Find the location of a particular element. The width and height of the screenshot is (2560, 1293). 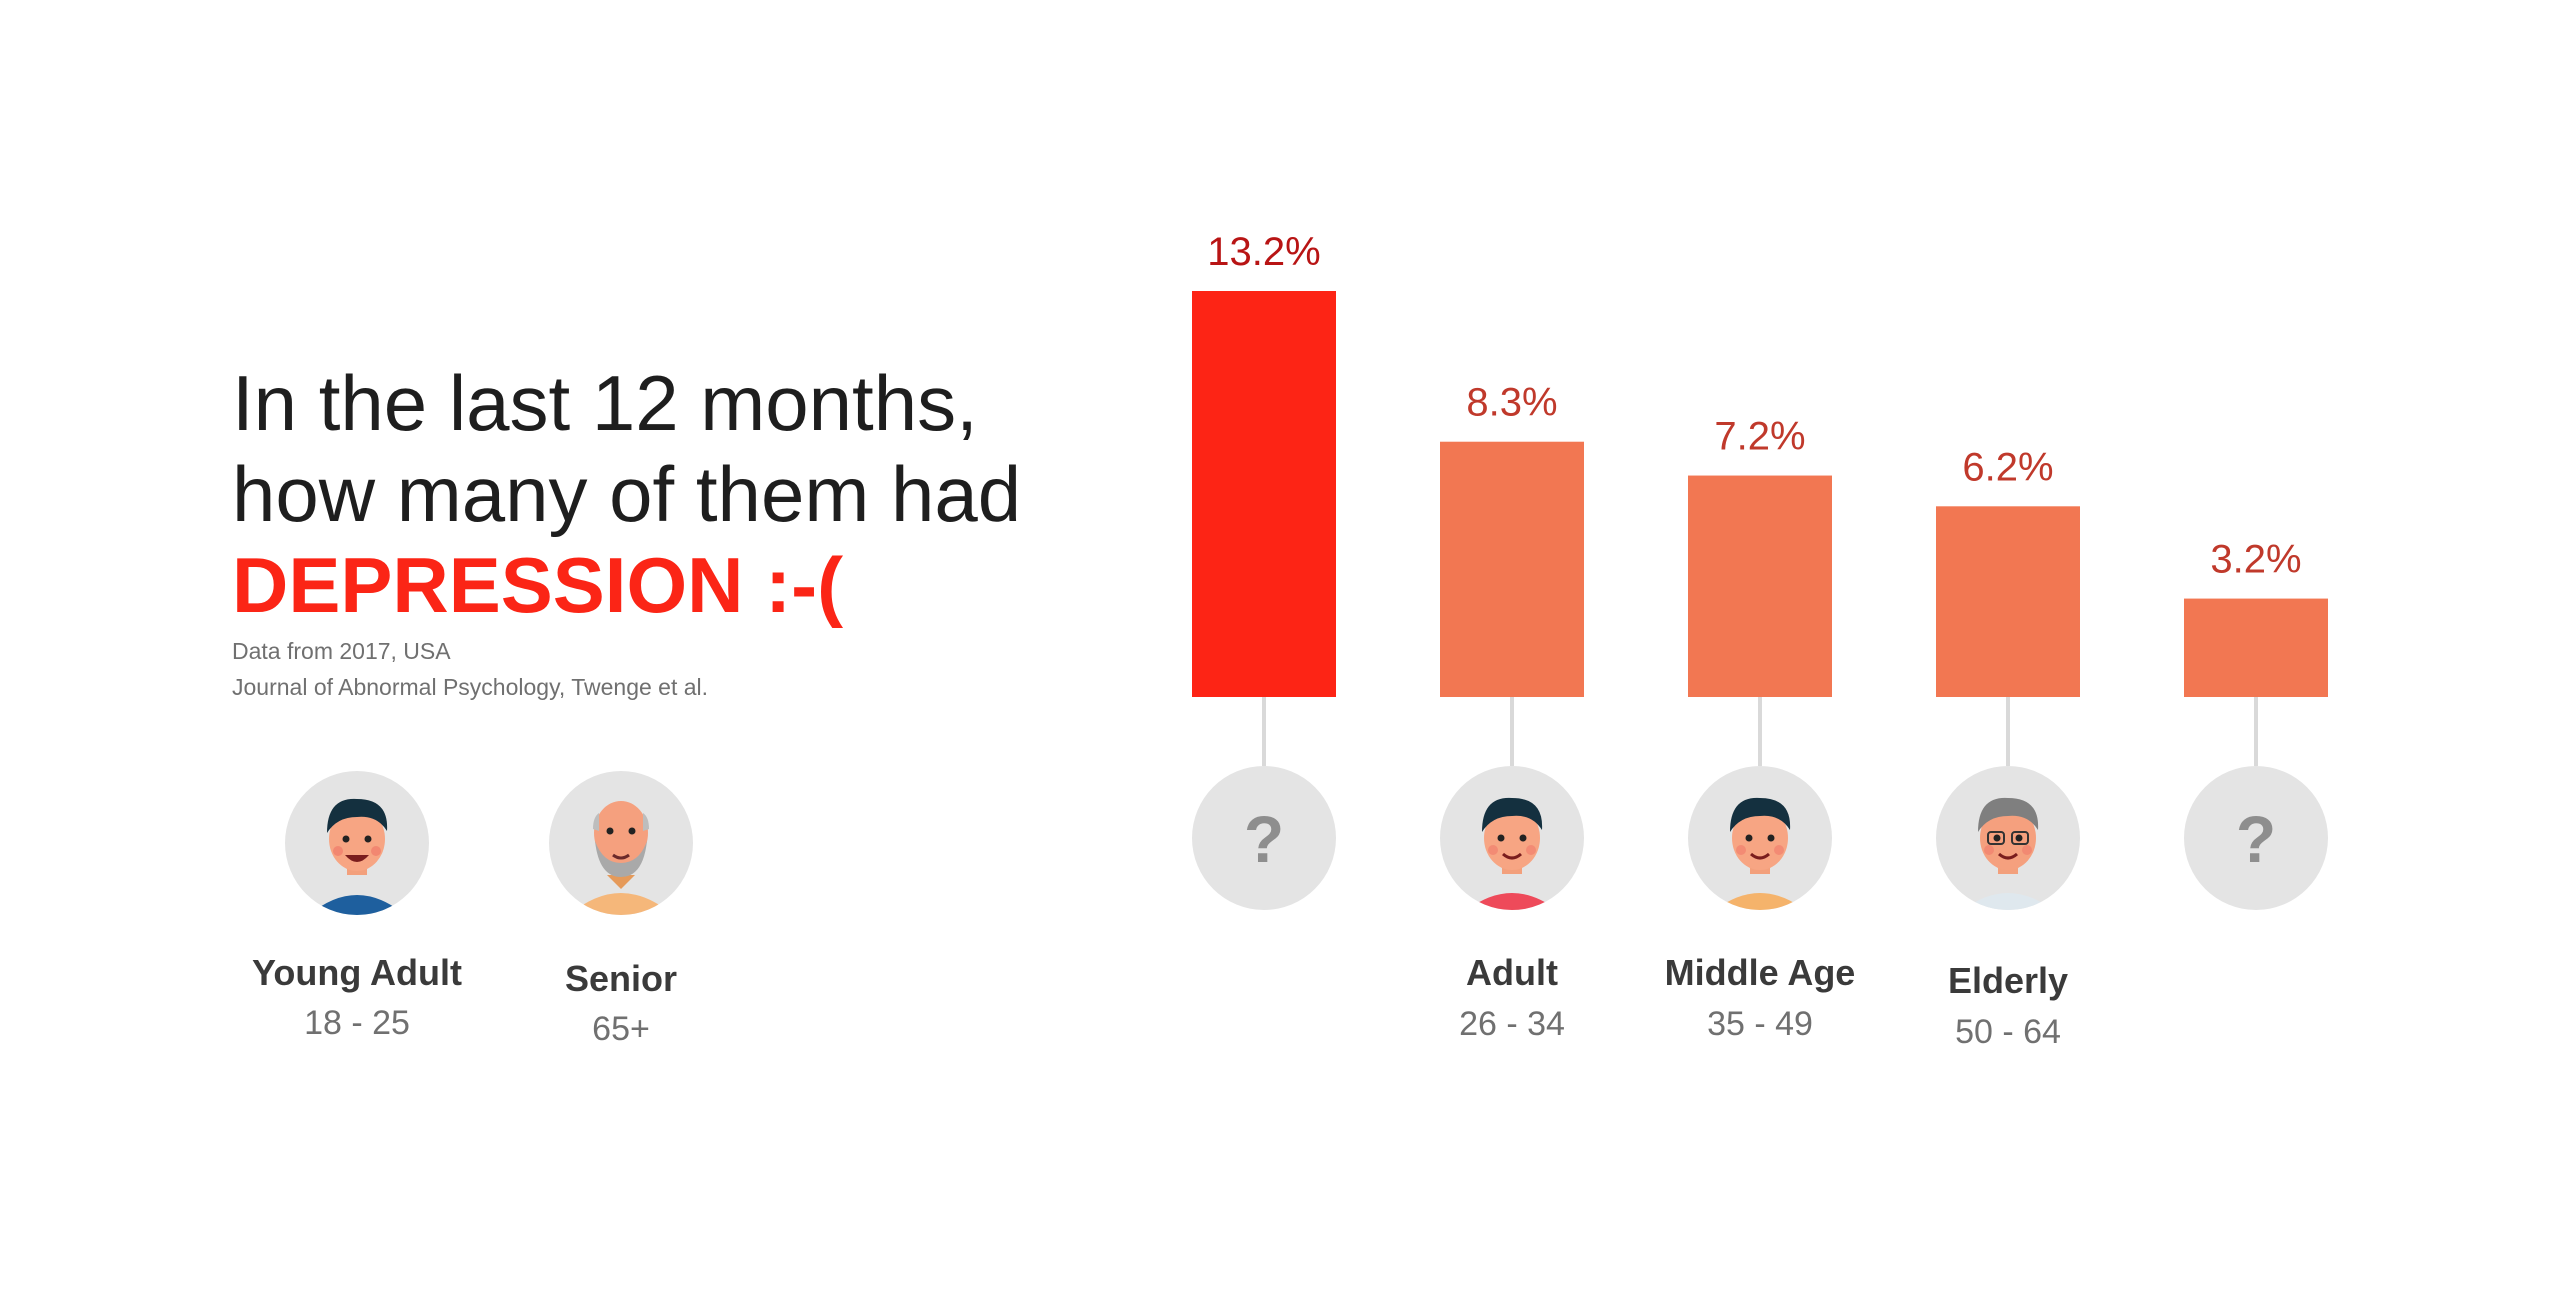

avatar-figure is located at coordinates (2008, 853).